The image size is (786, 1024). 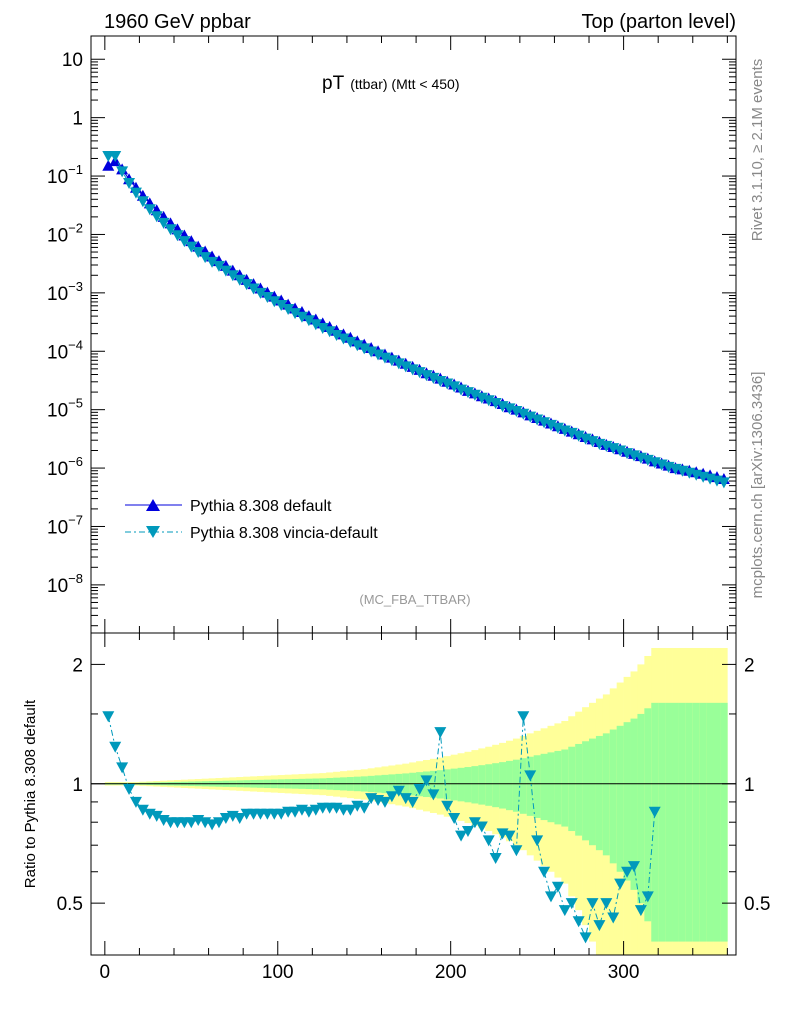 What do you see at coordinates (261, 506) in the screenshot?
I see `legend-label-default: Pythia 8.308 default` at bounding box center [261, 506].